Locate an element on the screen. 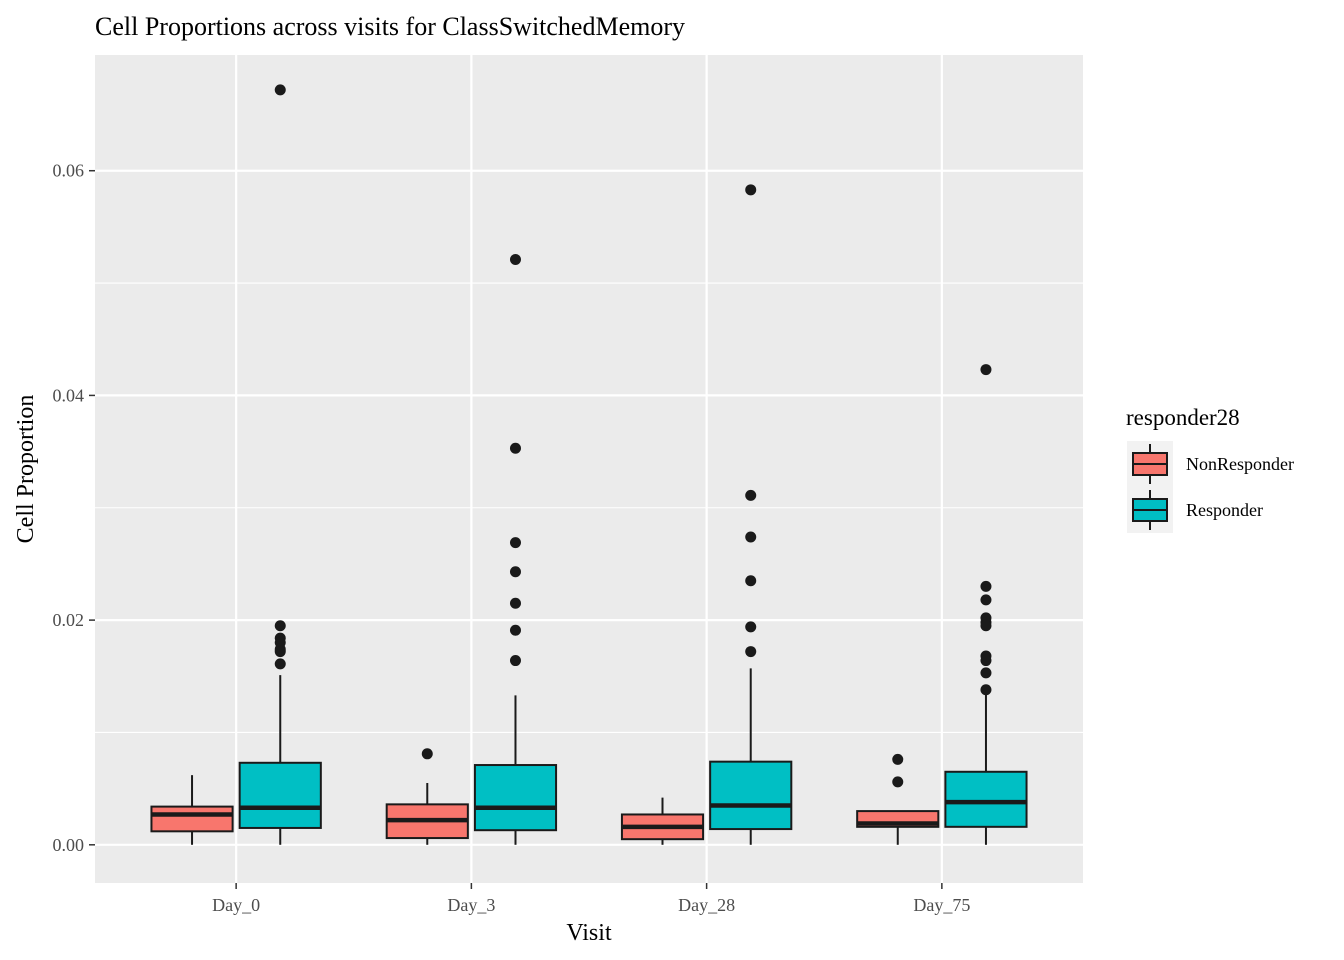 The image size is (1344, 960). legend-label: NonResponder is located at coordinates (1240, 464).